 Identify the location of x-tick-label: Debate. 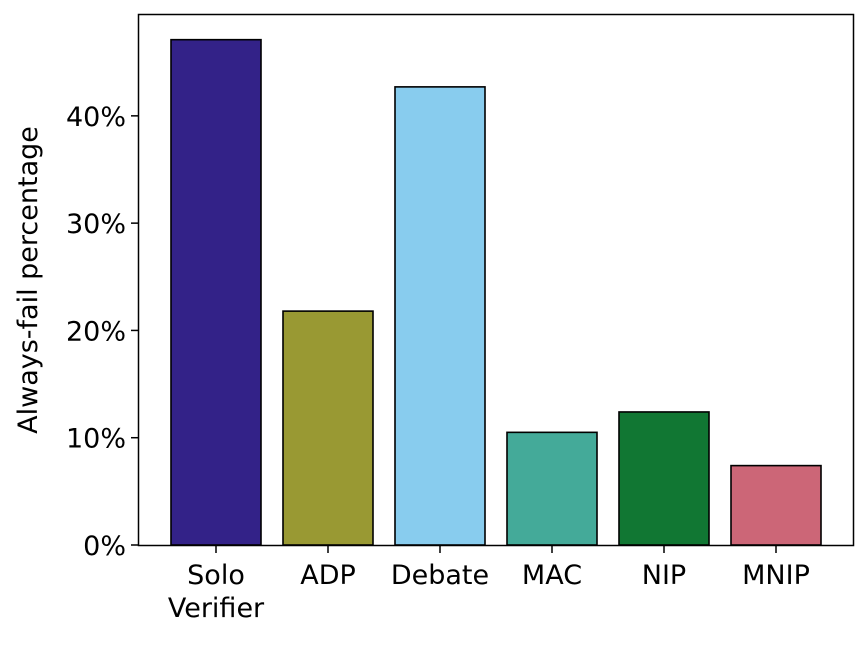
(440, 575).